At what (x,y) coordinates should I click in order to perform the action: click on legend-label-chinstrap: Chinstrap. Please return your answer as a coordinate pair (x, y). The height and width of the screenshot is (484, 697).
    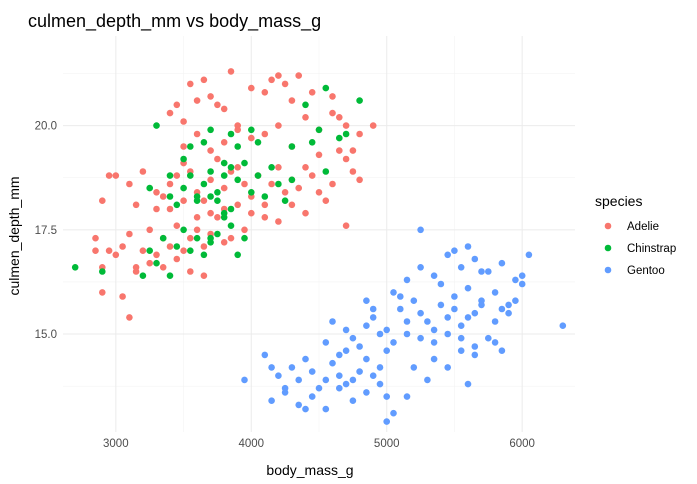
    Looking at the image, I should click on (651, 249).